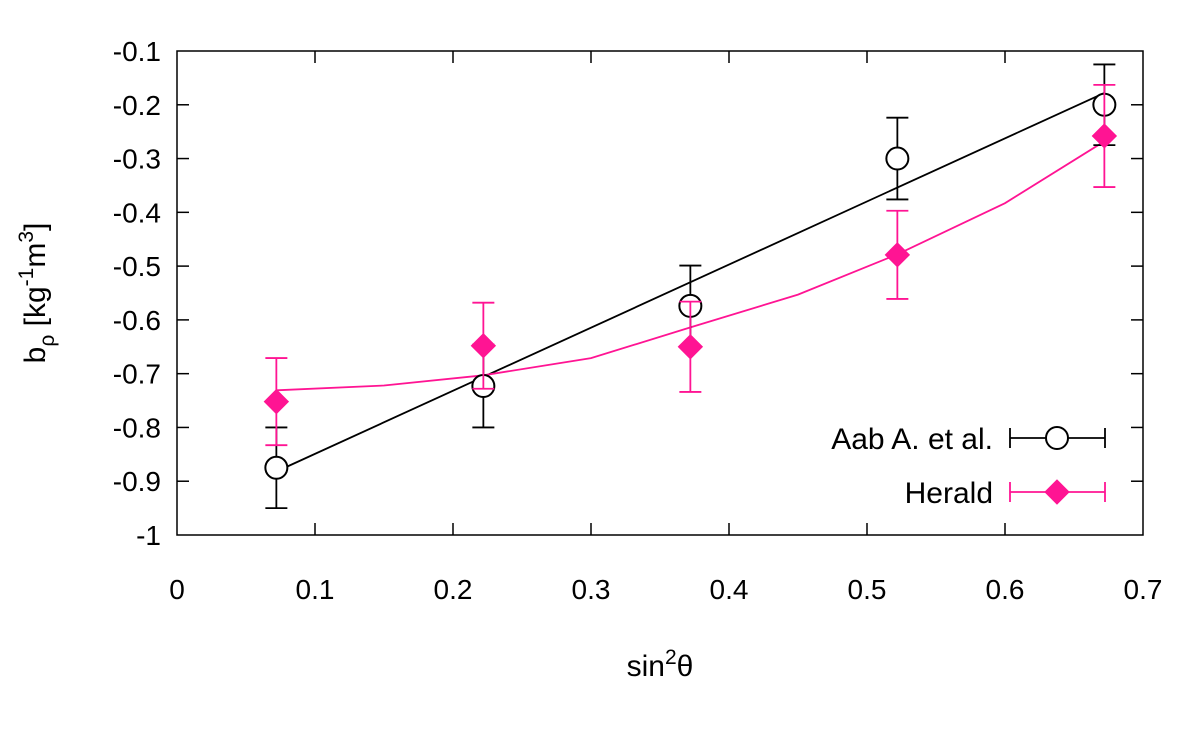 Image resolution: width=1200 pixels, height=750 pixels. Describe the element at coordinates (148, 535) in the screenshot. I see `y-tick-label: -1` at that location.